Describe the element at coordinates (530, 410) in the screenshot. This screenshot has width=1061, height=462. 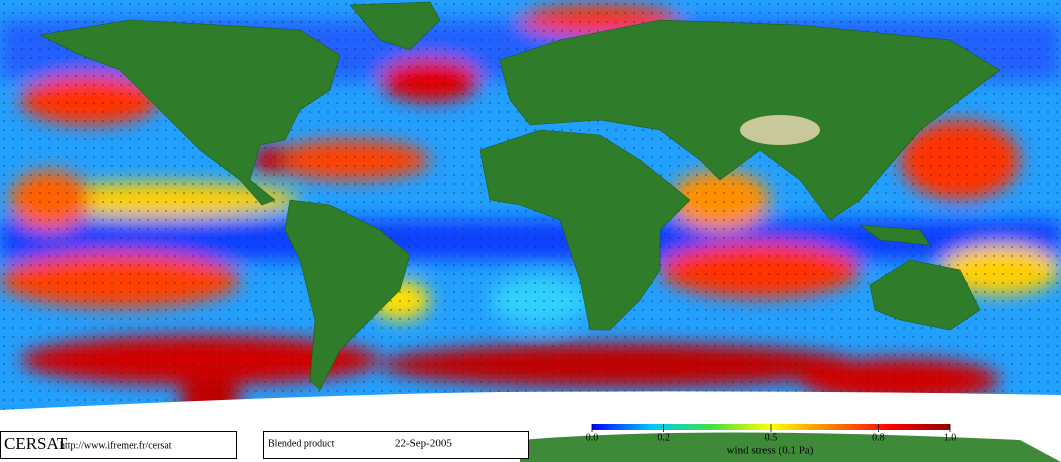
I see `antarctica` at that location.